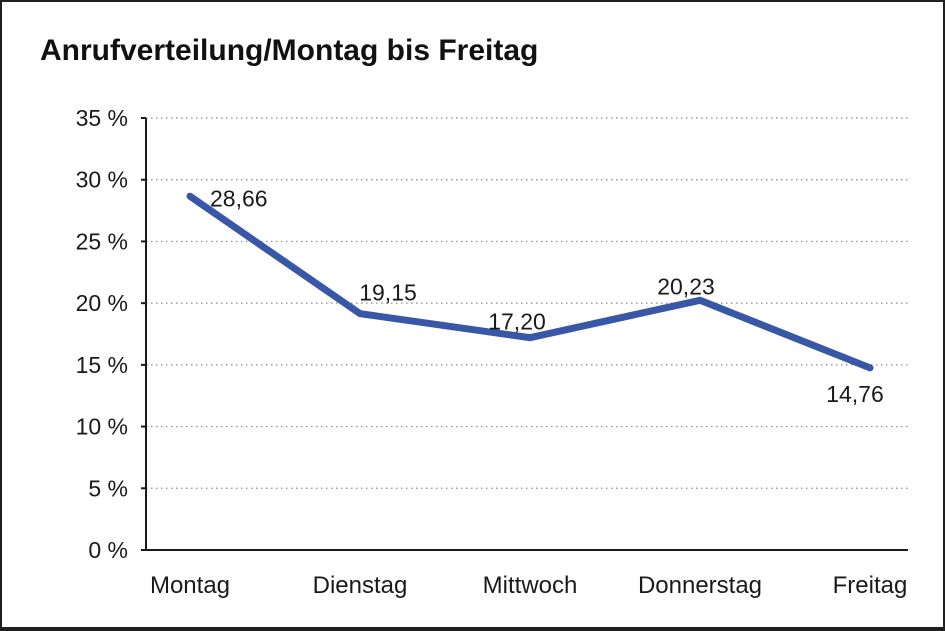 This screenshot has width=945, height=631. Describe the element at coordinates (360, 585) in the screenshot. I see `x-axis-label: Dienstag` at that location.